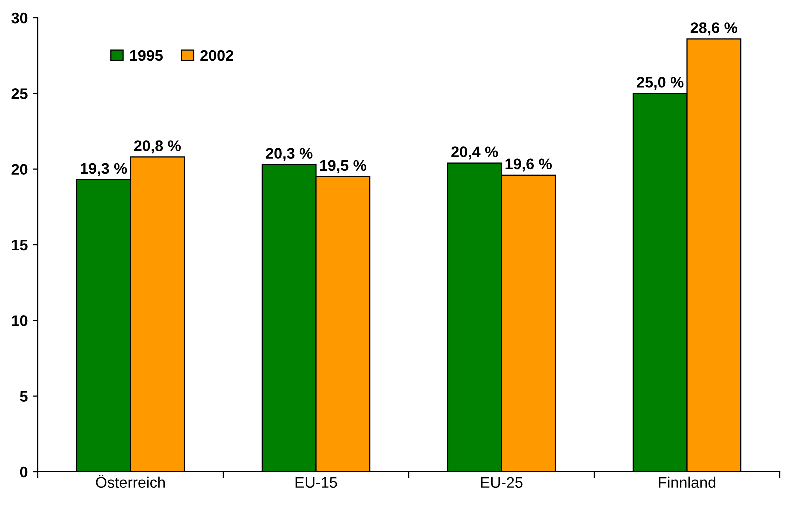 The height and width of the screenshot is (512, 790). What do you see at coordinates (24, 472) in the screenshot?
I see `y-tick-label: 0` at bounding box center [24, 472].